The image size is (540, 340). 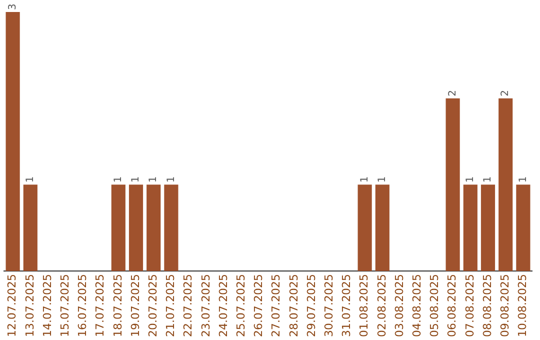 I want to click on x-tick-label: 24.07.2025, so click(x=223, y=306).